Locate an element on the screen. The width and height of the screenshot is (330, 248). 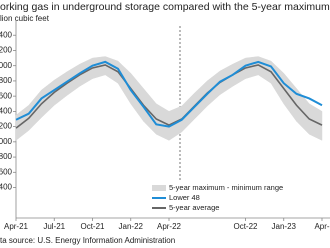
legend-label: 5-year maximum - minimum range is located at coordinates (226, 187).